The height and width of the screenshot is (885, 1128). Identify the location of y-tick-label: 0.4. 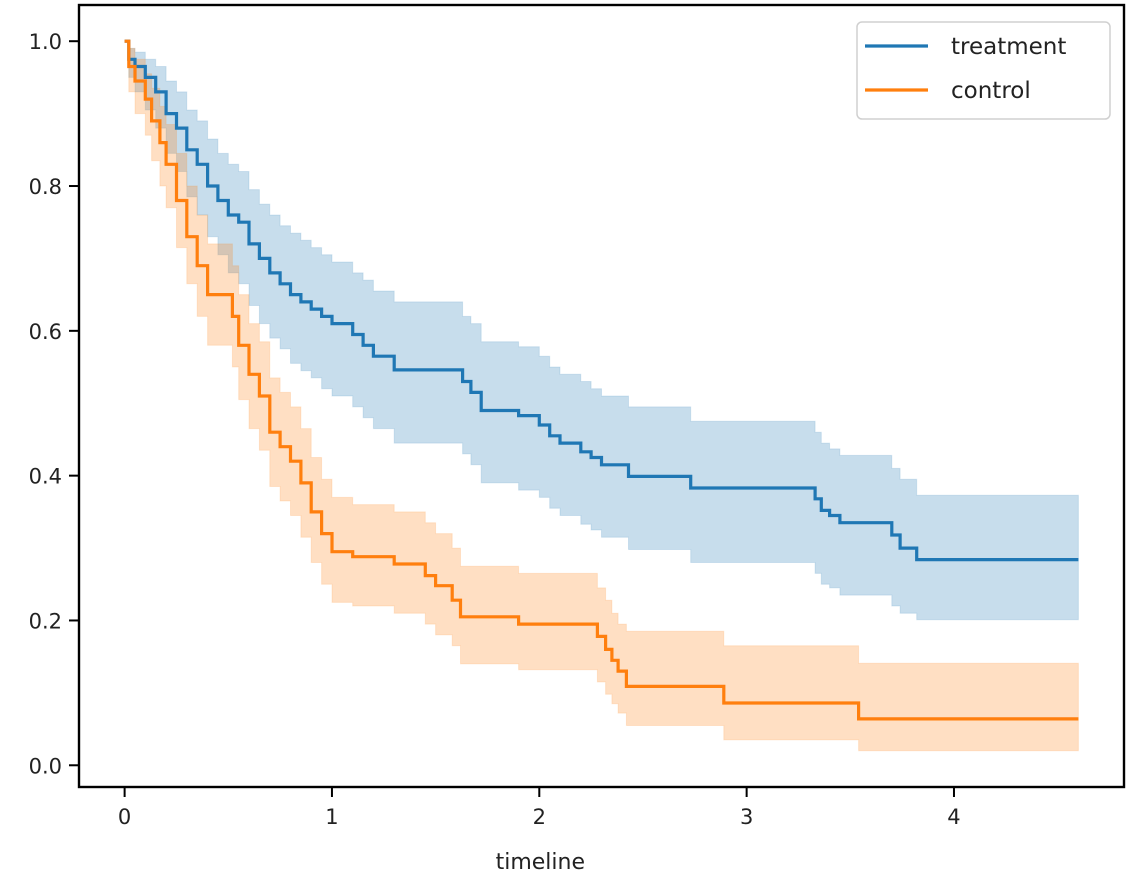
(45, 477).